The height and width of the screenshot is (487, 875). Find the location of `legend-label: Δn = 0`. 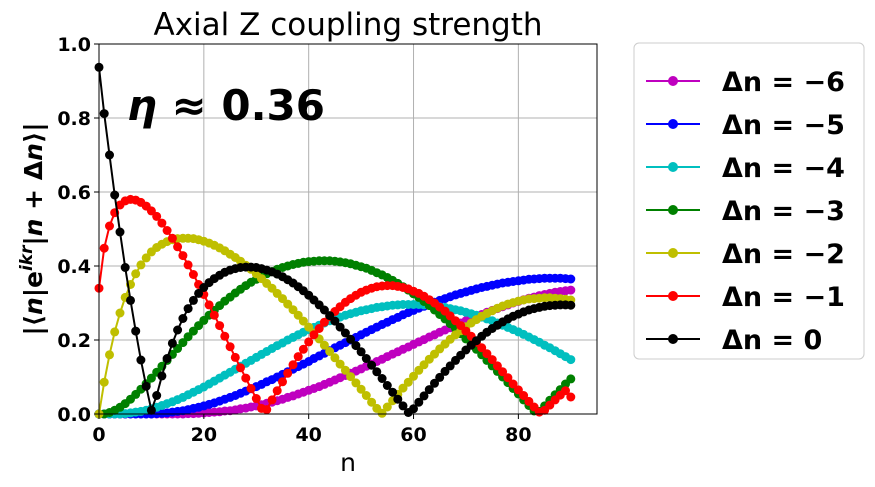

legend-label: Δn = 0 is located at coordinates (772, 340).